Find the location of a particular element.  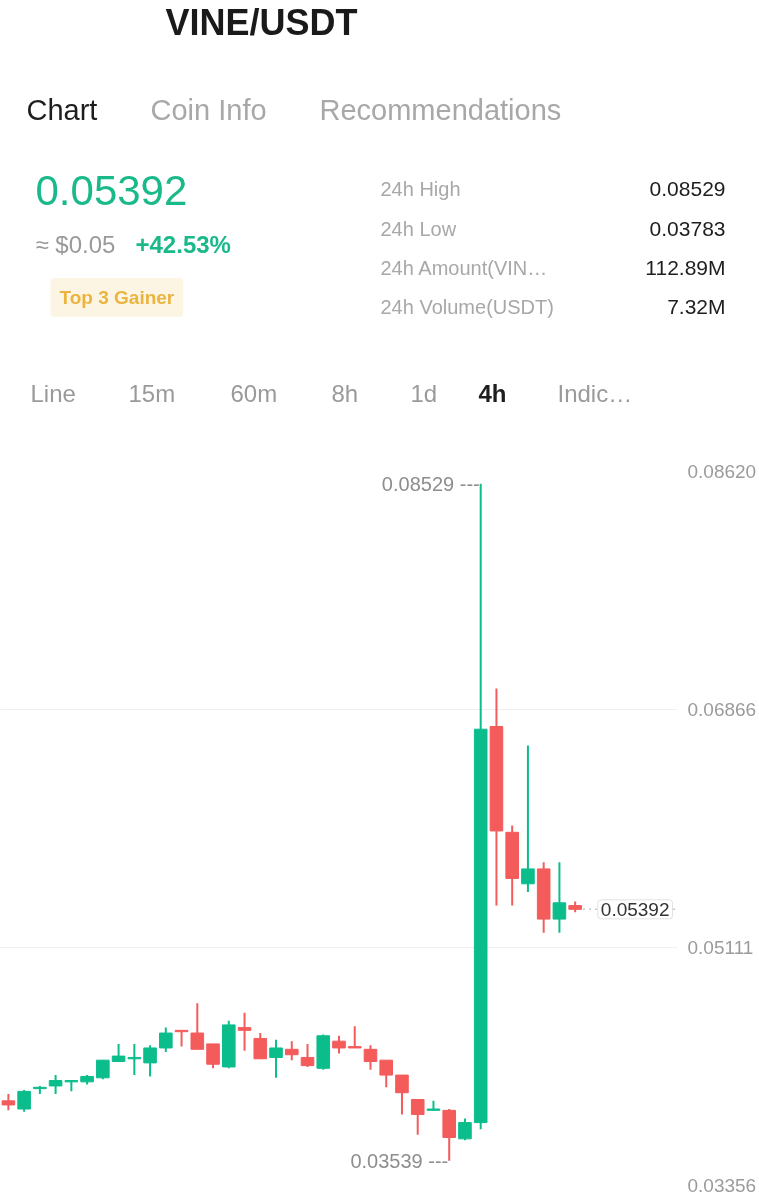

y-tick-label: 0.05111 is located at coordinates (720, 947).